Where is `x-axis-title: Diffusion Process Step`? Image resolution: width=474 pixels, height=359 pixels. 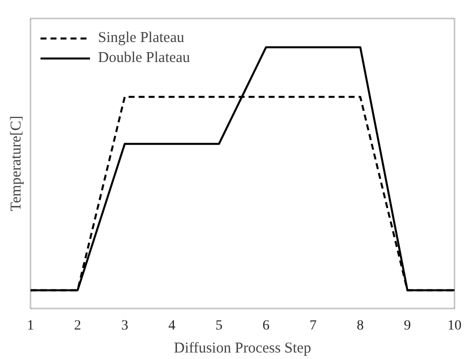 x-axis-title: Diffusion Process Step is located at coordinates (243, 348).